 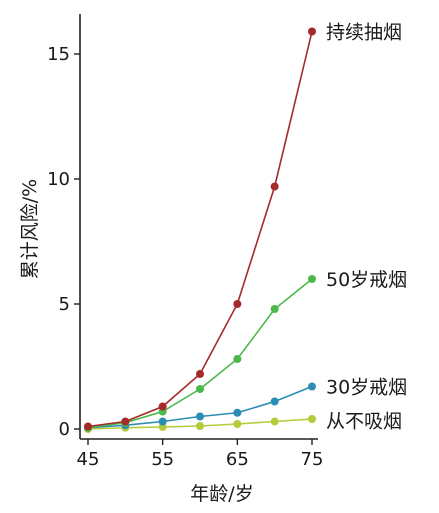 I want to click on y-tick-label: 10, so click(x=58, y=179).